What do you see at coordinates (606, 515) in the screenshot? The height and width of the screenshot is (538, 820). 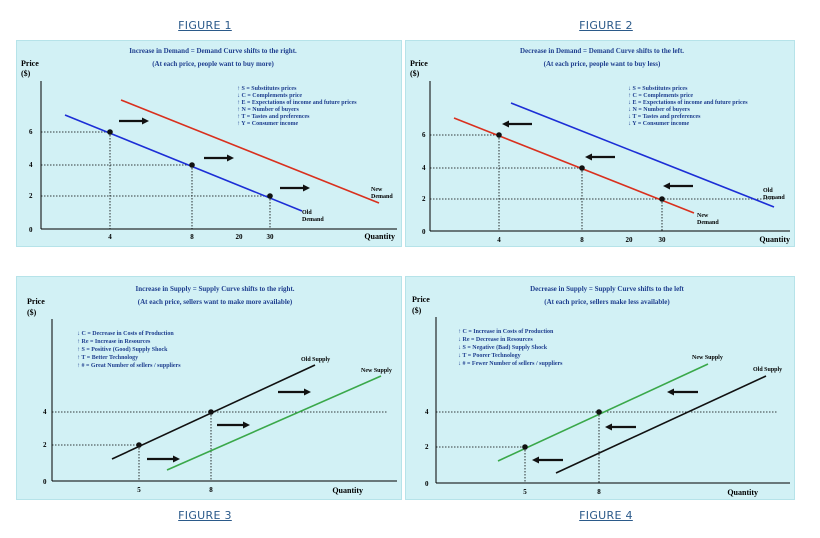 I see `figure-4-caption: FIGURE 4` at bounding box center [606, 515].